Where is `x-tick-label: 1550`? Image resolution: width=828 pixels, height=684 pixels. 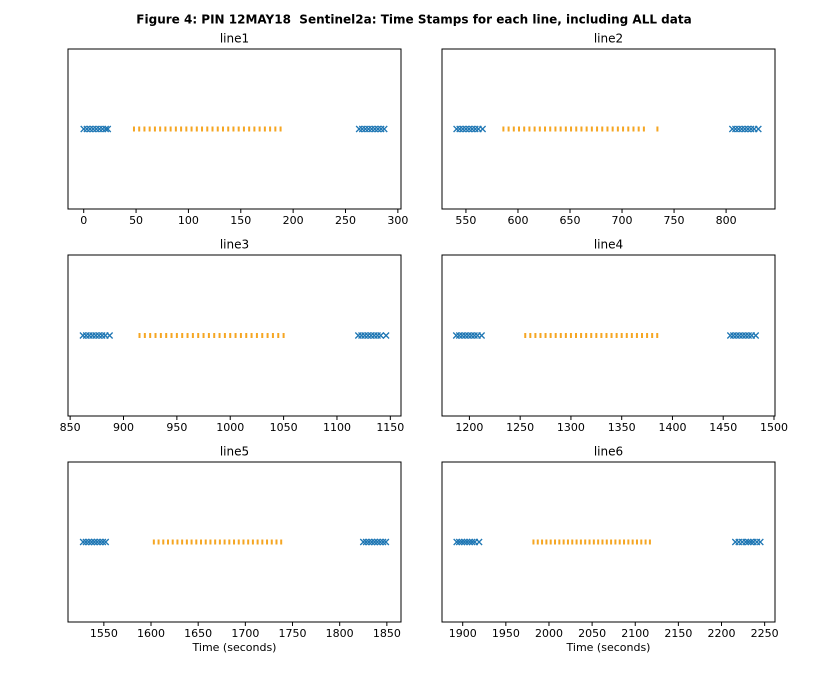
x-tick-label: 1550 is located at coordinates (104, 633).